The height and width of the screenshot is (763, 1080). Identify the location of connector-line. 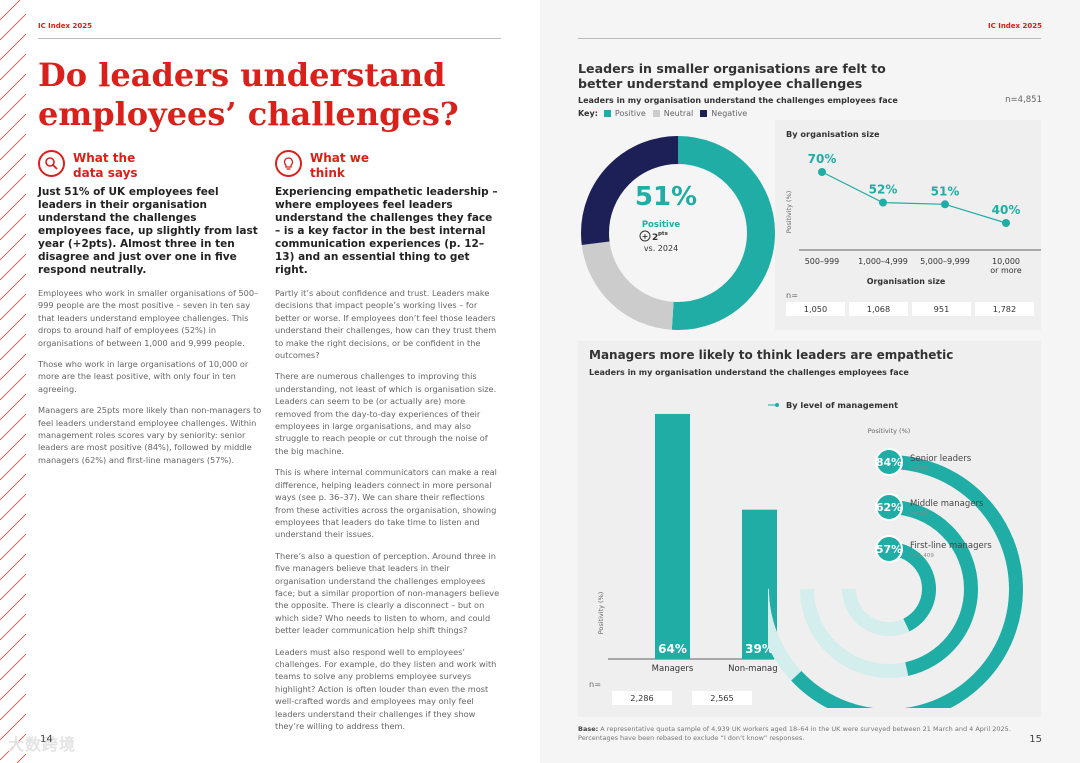
(773, 405).